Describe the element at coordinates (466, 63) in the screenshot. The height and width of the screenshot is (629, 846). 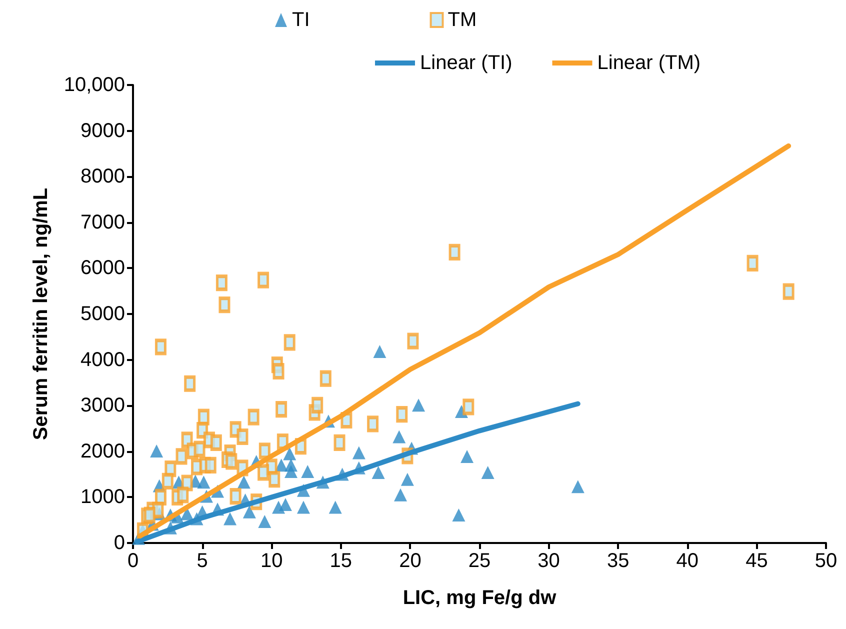
I see `legend-label: Linear (TI)` at that location.